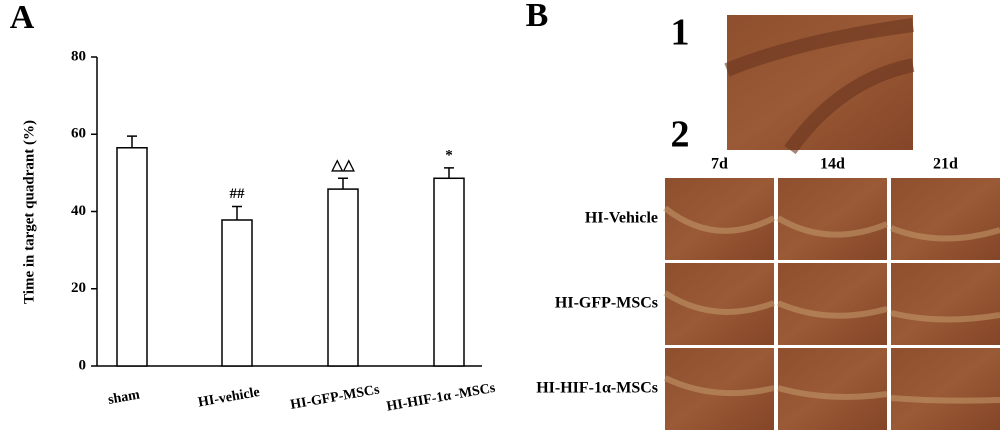 The image size is (1000, 431). What do you see at coordinates (78, 56) in the screenshot?
I see `y-tick-label: 80` at bounding box center [78, 56].